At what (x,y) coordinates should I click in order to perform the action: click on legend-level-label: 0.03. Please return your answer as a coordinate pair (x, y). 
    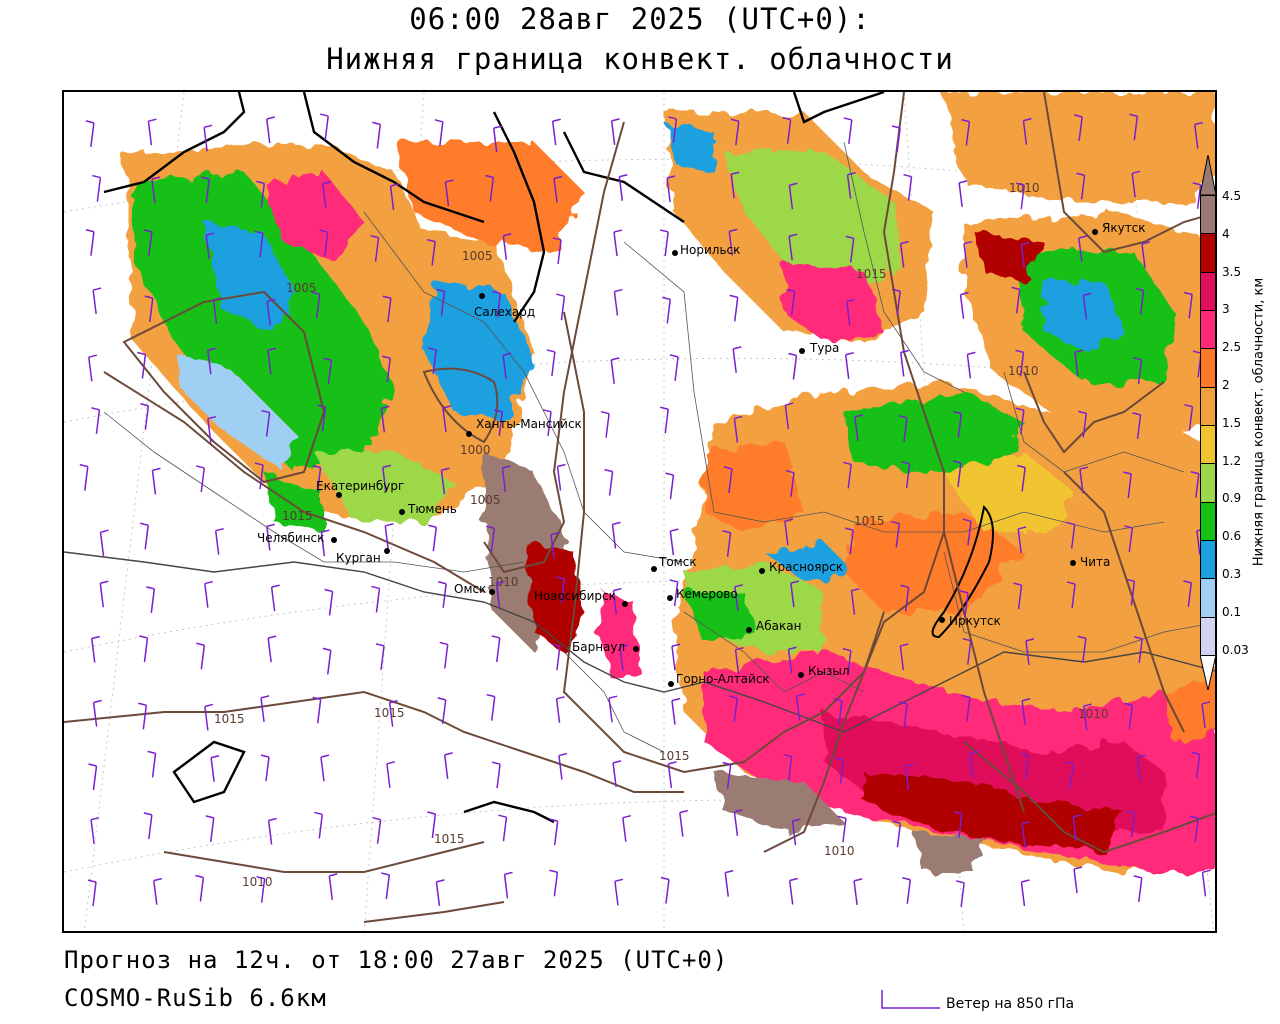
    Looking at the image, I should click on (1235, 649).